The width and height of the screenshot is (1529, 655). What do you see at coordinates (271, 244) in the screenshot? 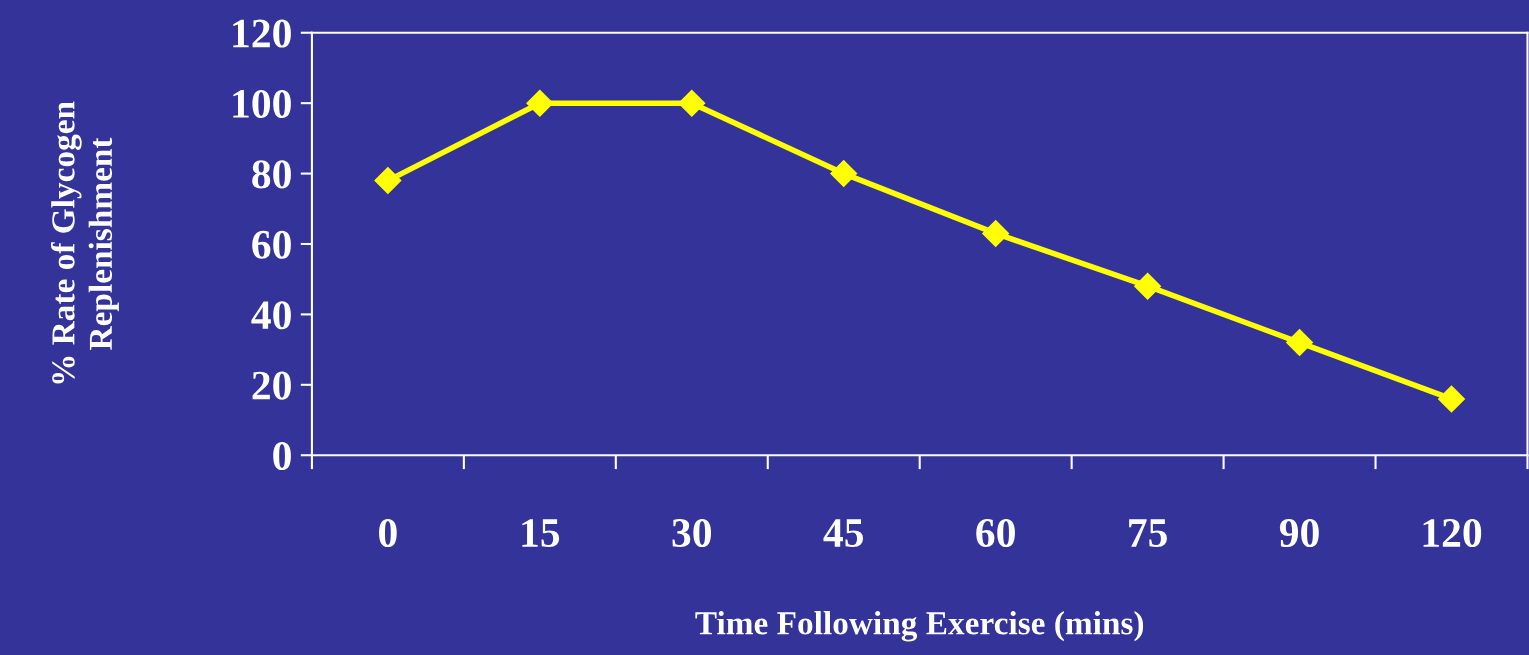
I see `y-tick-label: 60` at bounding box center [271, 244].